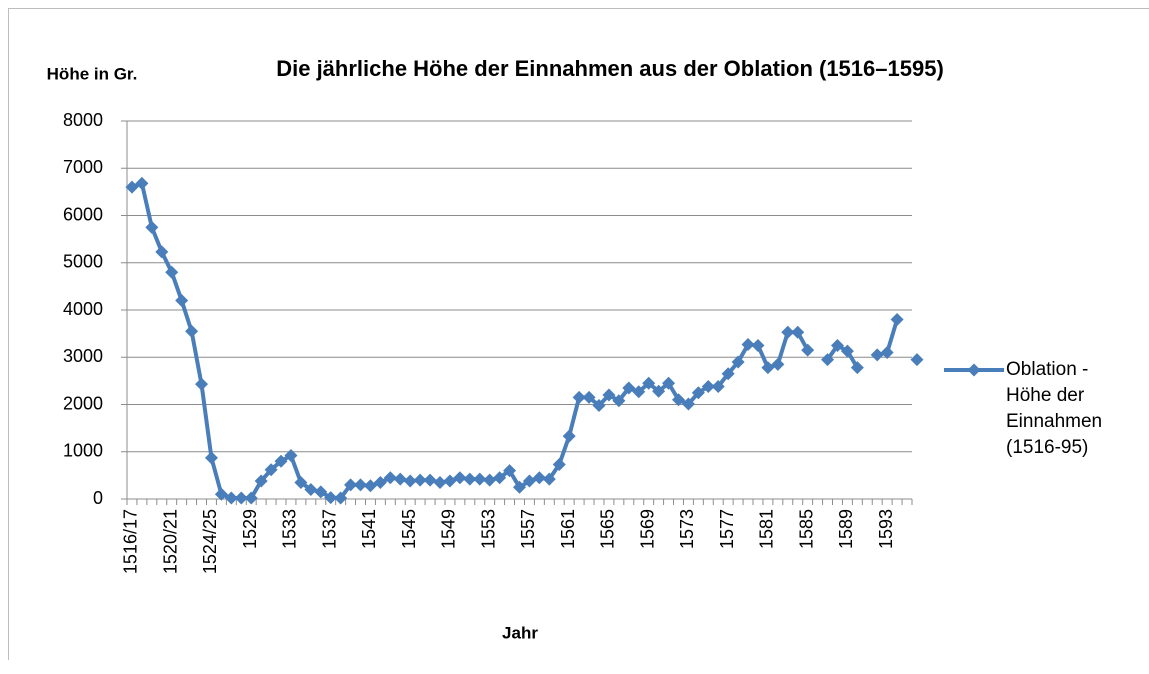 This screenshot has height=674, width=1149. Describe the element at coordinates (886, 529) in the screenshot. I see `x-tick-label: 1593` at that location.